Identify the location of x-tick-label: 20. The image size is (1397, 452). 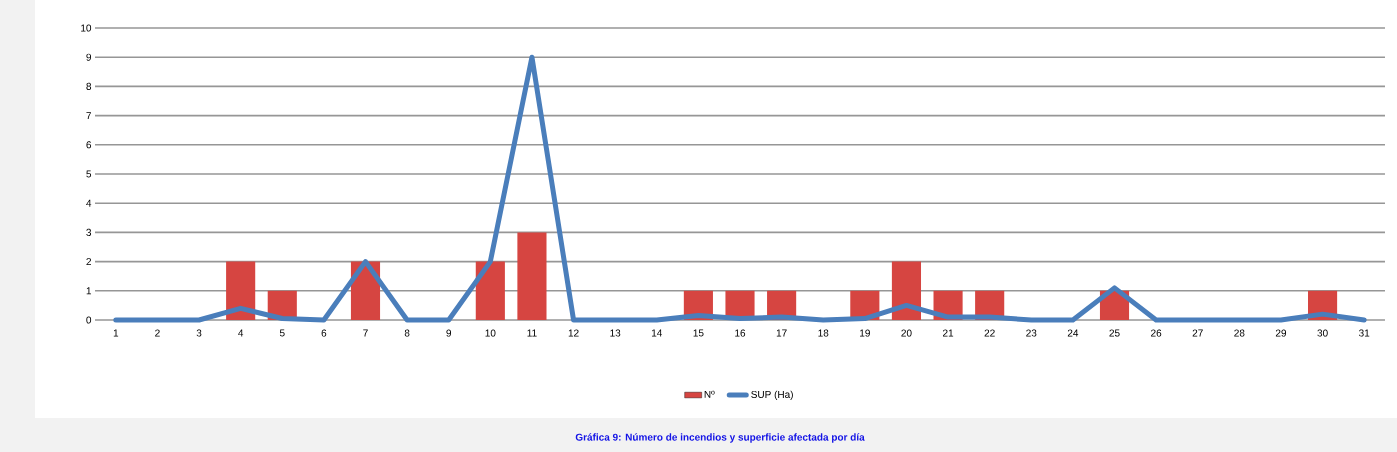
(906, 333).